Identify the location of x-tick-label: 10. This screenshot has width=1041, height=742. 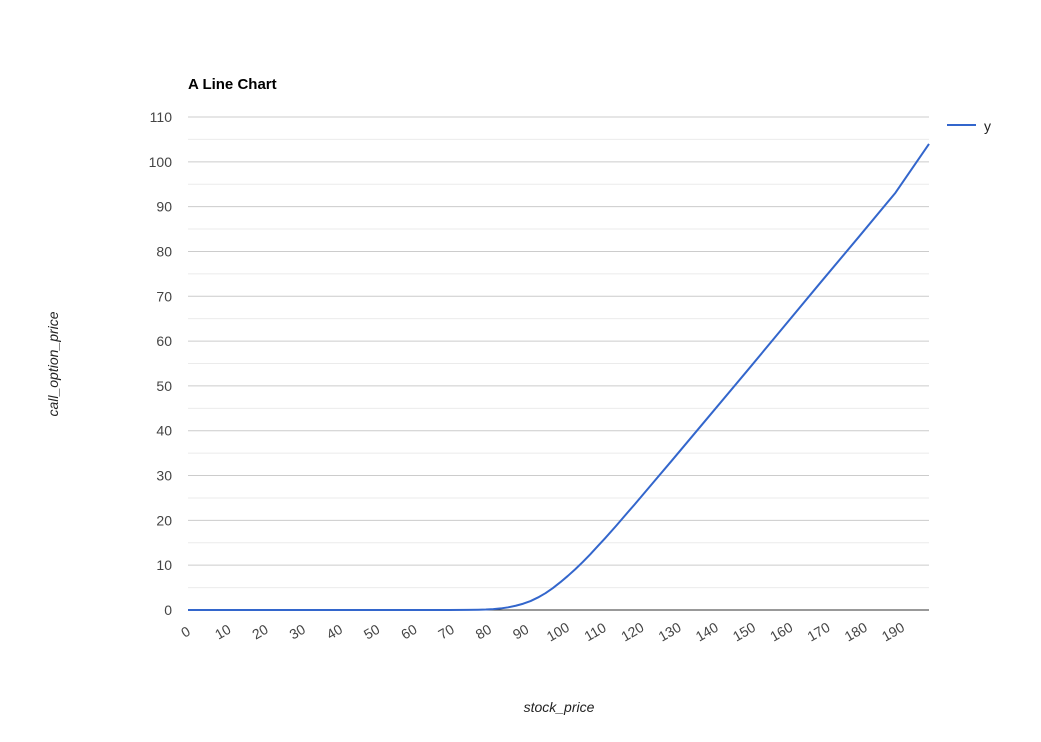
(223, 632).